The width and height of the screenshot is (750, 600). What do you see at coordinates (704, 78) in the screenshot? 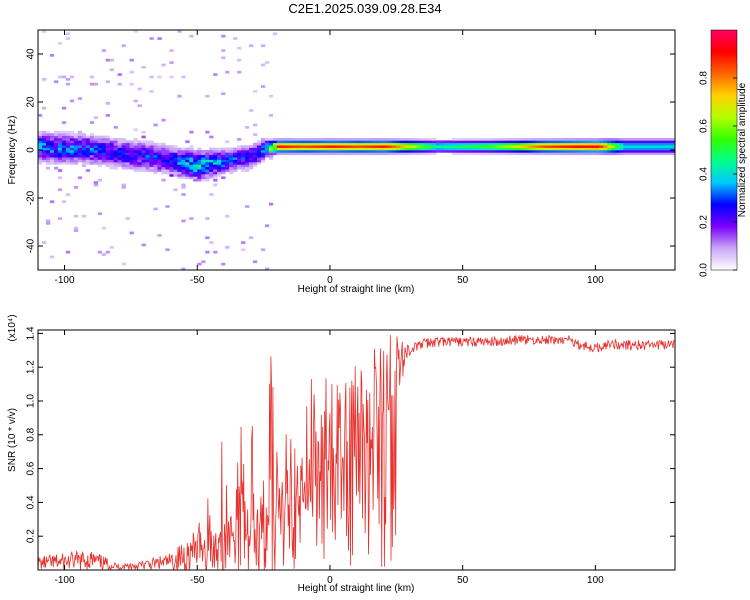
I see `colorbar-tick-label: 0.8` at bounding box center [704, 78].